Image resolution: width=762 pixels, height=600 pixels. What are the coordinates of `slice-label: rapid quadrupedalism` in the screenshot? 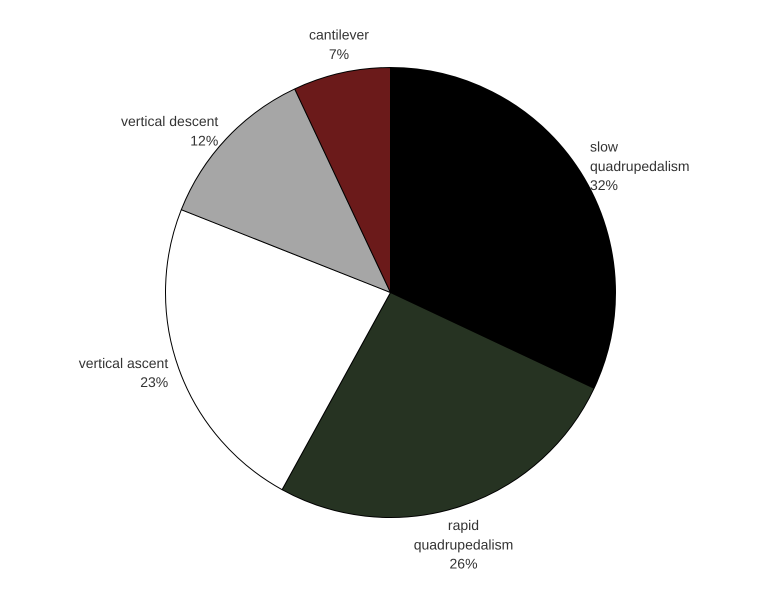 It's located at (464, 534).